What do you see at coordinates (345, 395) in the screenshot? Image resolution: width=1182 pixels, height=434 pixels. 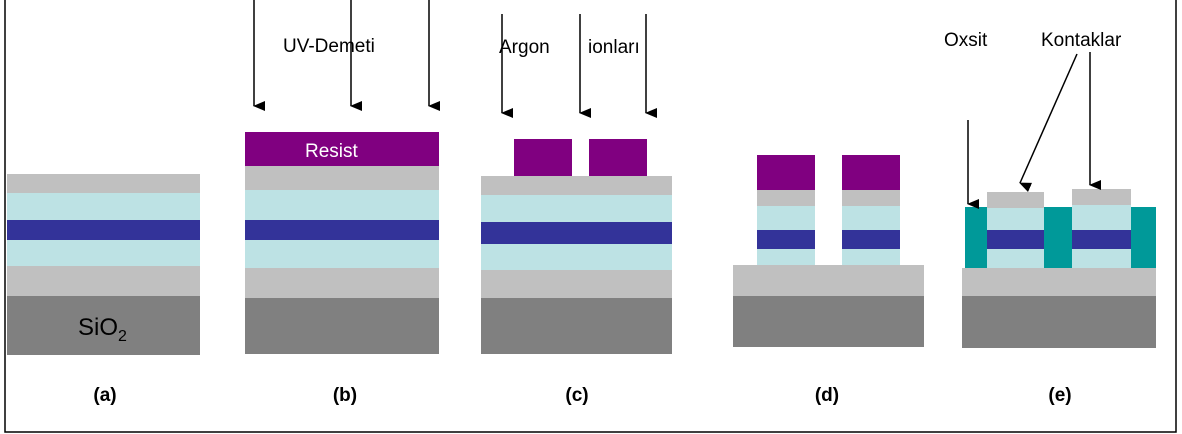 I see `panel-caption: (b)` at bounding box center [345, 395].